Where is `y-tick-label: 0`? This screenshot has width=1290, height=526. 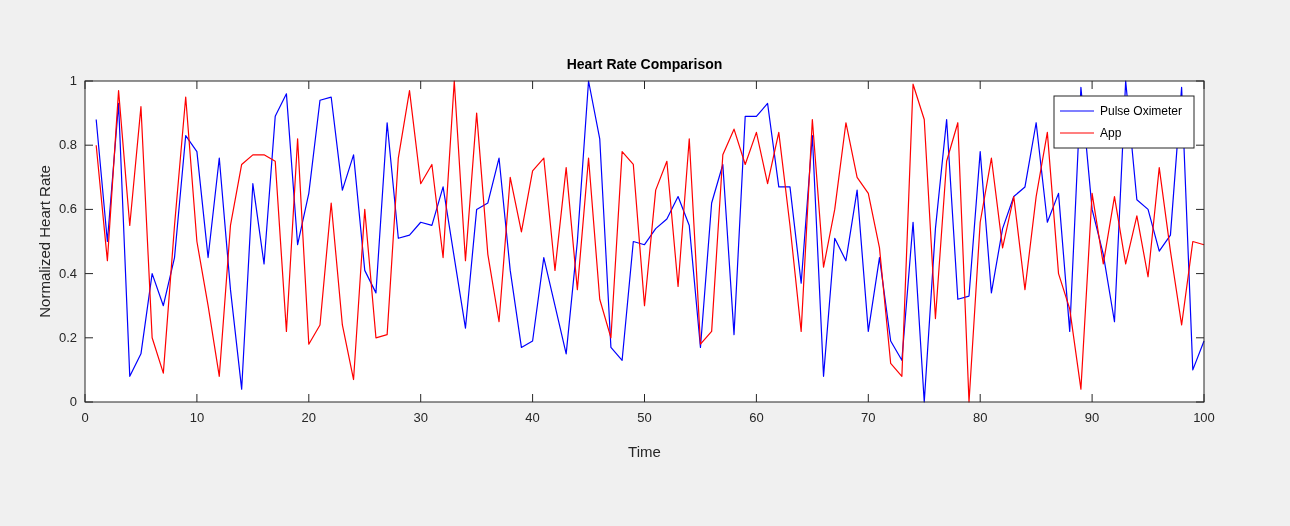
y-tick-label: 0 is located at coordinates (73, 401).